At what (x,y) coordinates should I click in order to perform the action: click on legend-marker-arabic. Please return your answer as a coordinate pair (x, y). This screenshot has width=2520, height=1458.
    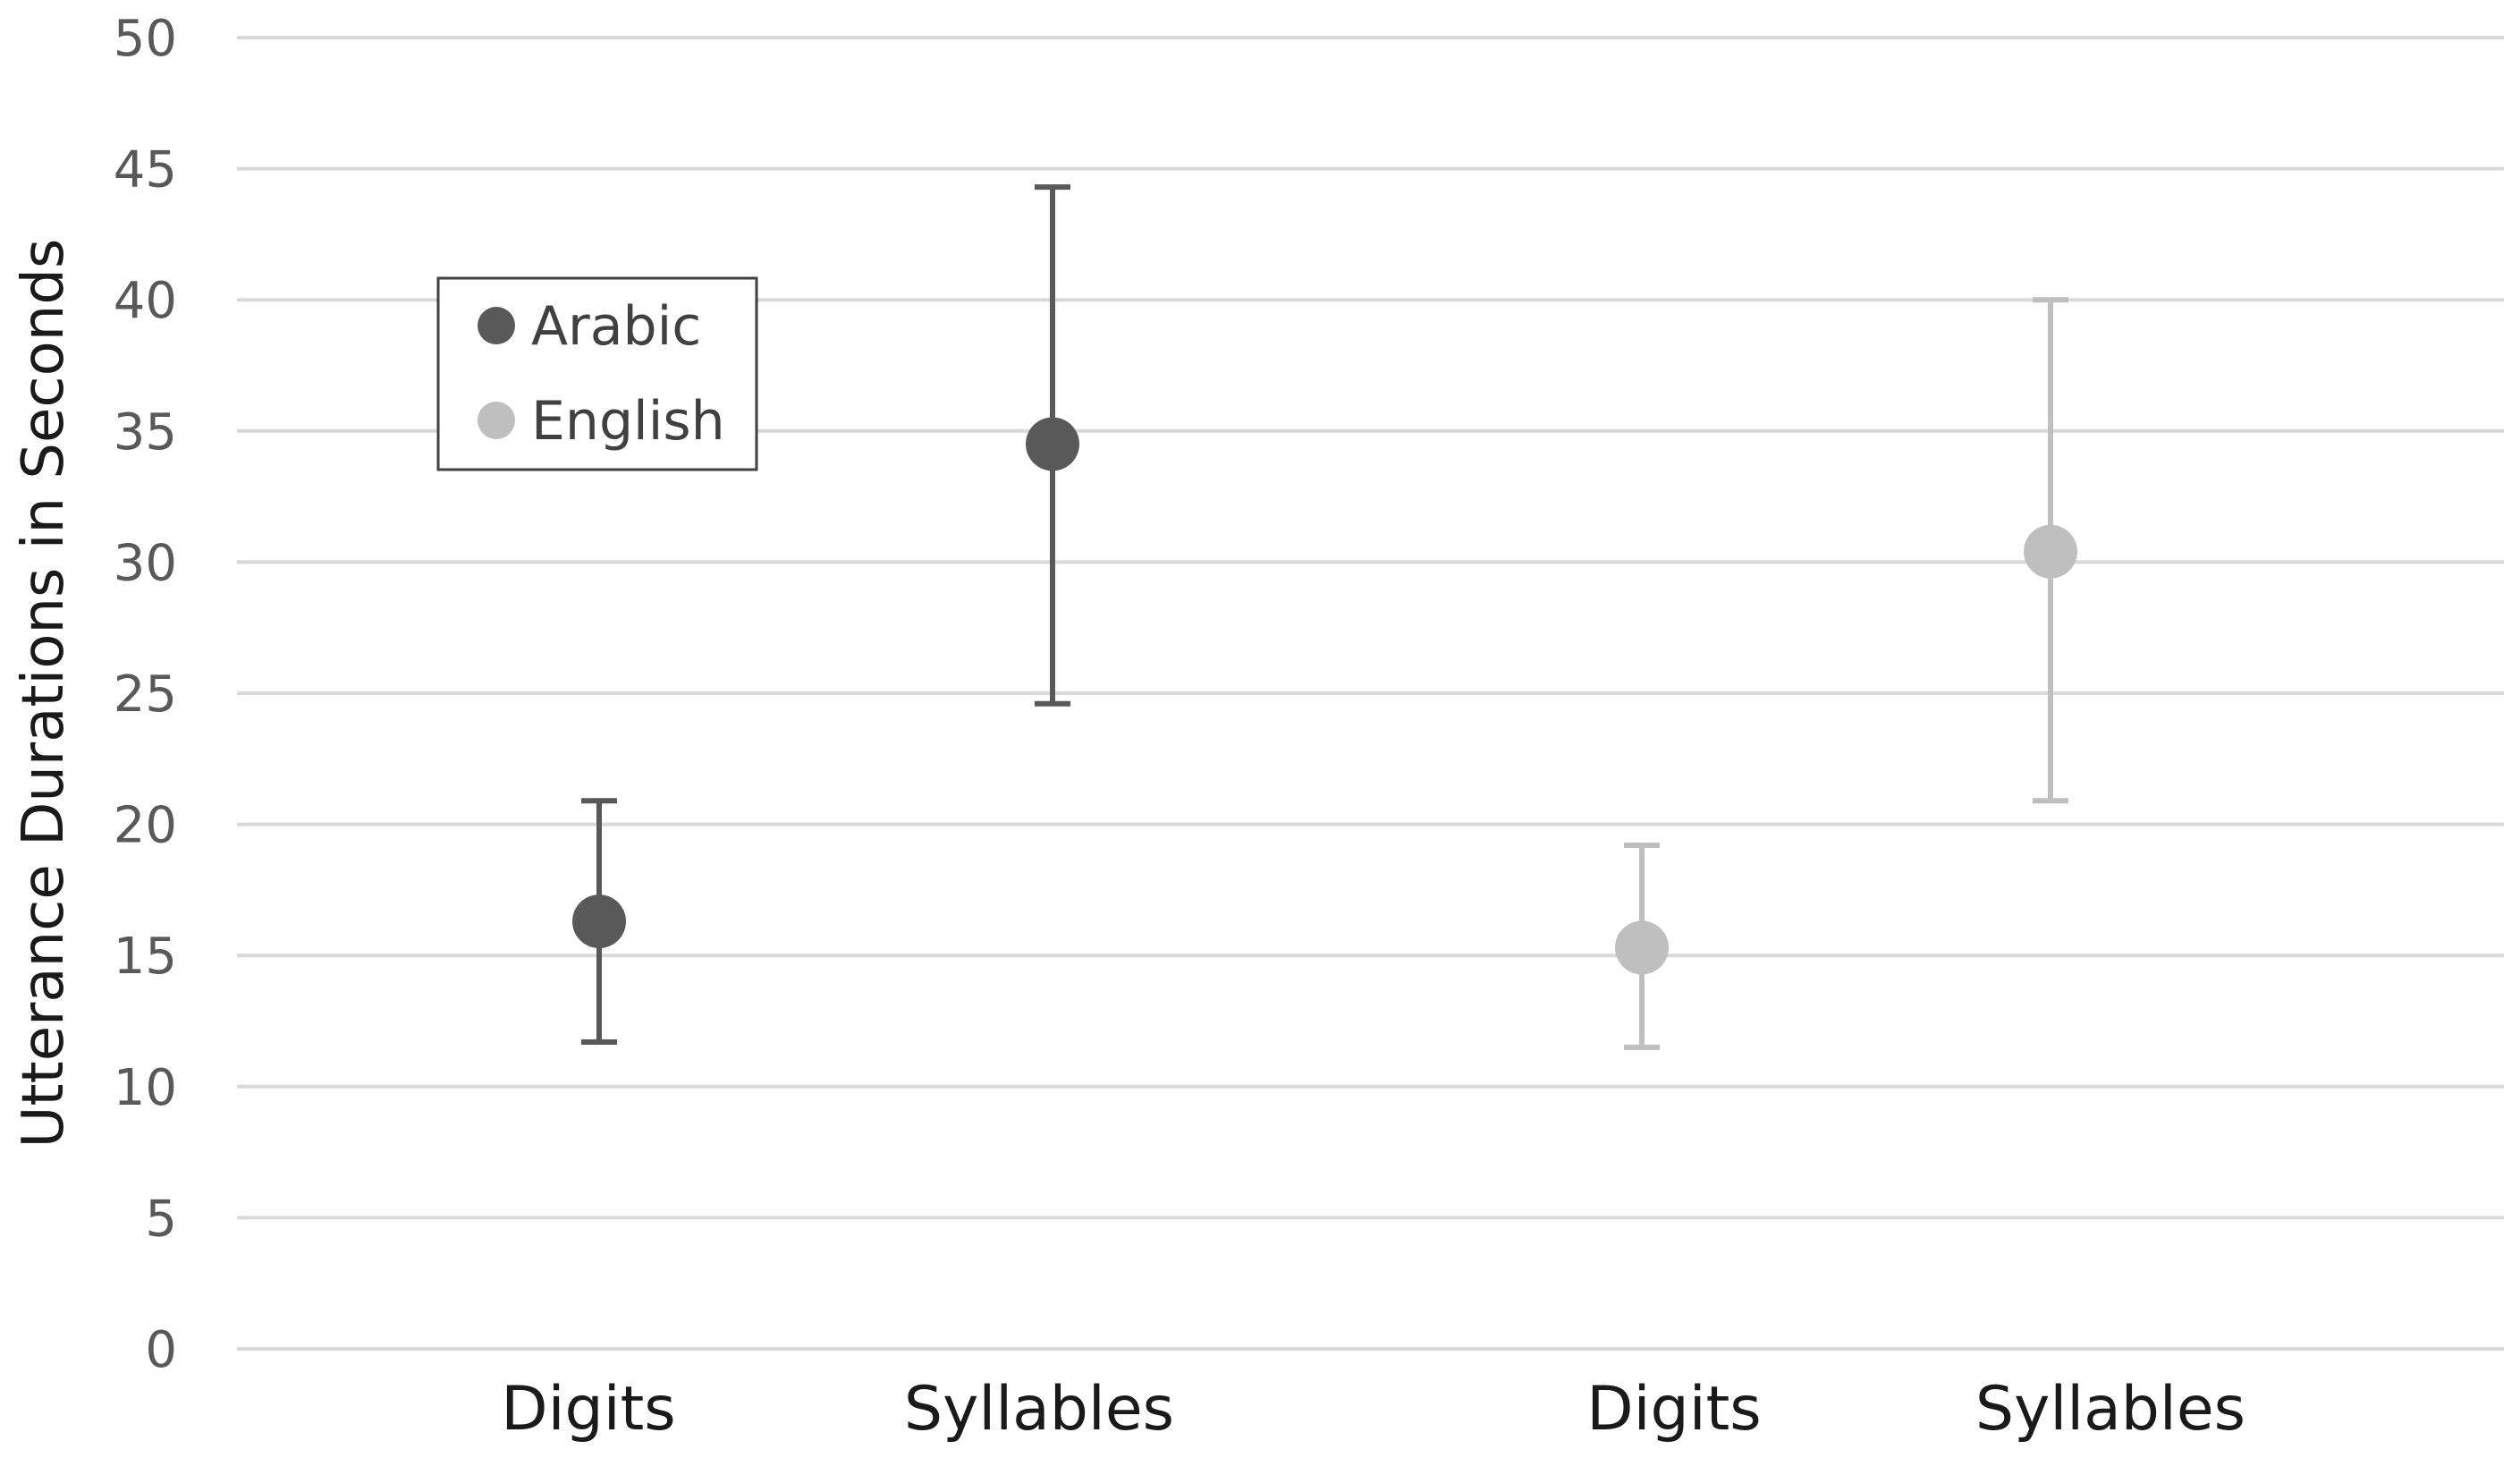
    Looking at the image, I should click on (496, 326).